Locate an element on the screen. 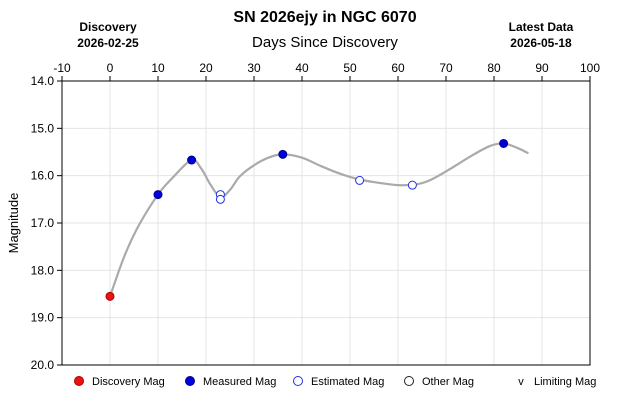  x-tick-label: -10 is located at coordinates (62, 68).